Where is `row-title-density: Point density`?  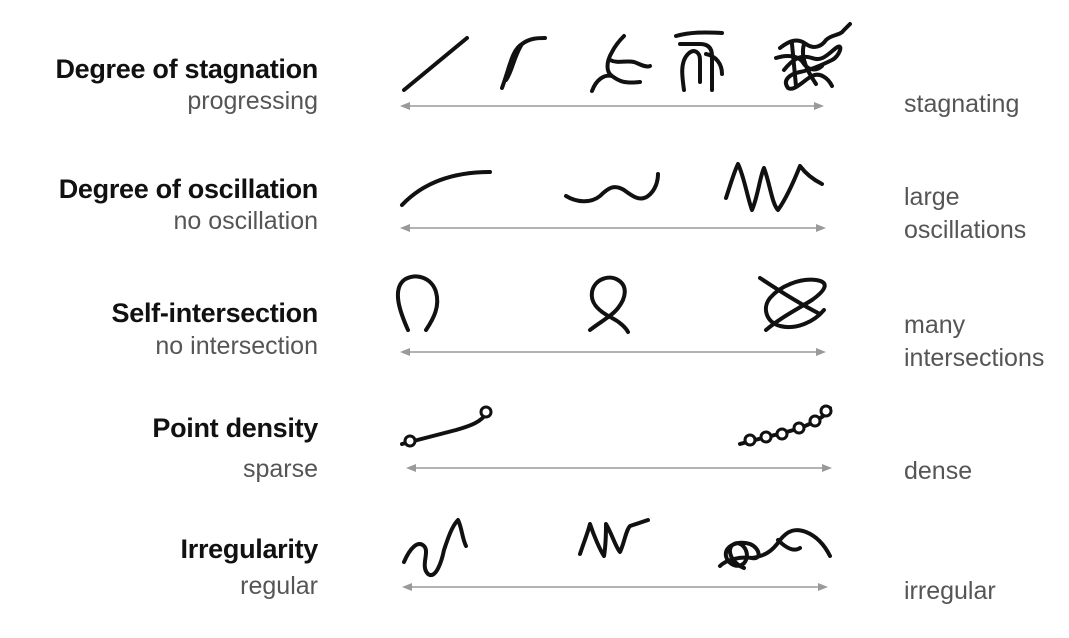
row-title-density: Point density is located at coordinates (235, 428).